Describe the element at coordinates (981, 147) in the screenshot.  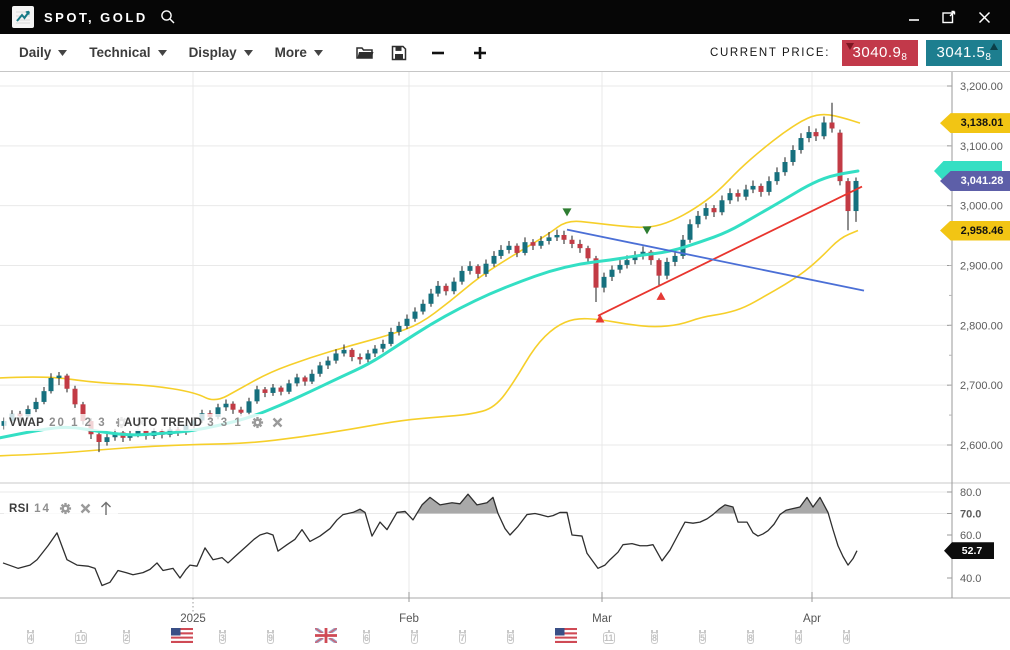
I see `svg-text: 3,100.00` at that location.